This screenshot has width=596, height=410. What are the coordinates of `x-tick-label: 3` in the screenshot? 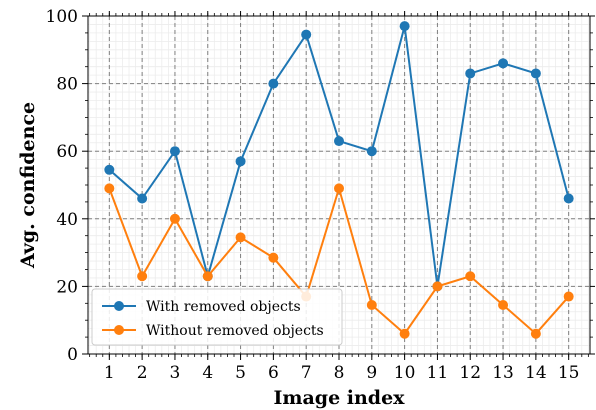 It's located at (175, 373).